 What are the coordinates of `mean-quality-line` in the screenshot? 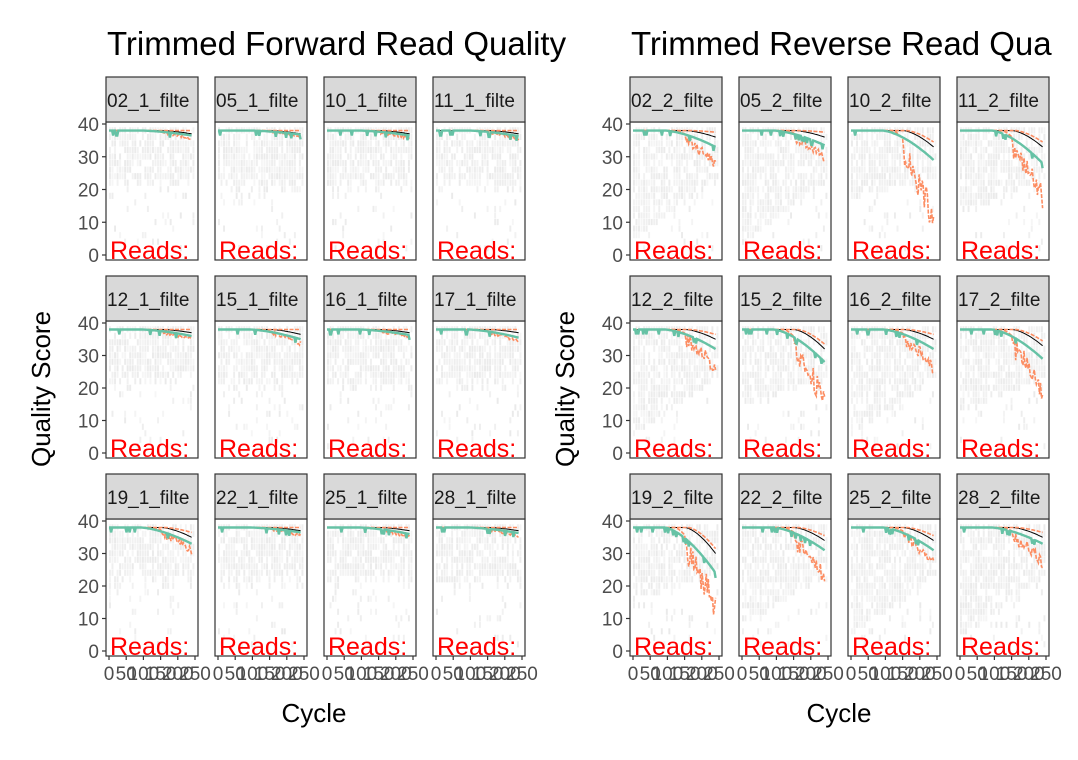 It's located at (477, 333).